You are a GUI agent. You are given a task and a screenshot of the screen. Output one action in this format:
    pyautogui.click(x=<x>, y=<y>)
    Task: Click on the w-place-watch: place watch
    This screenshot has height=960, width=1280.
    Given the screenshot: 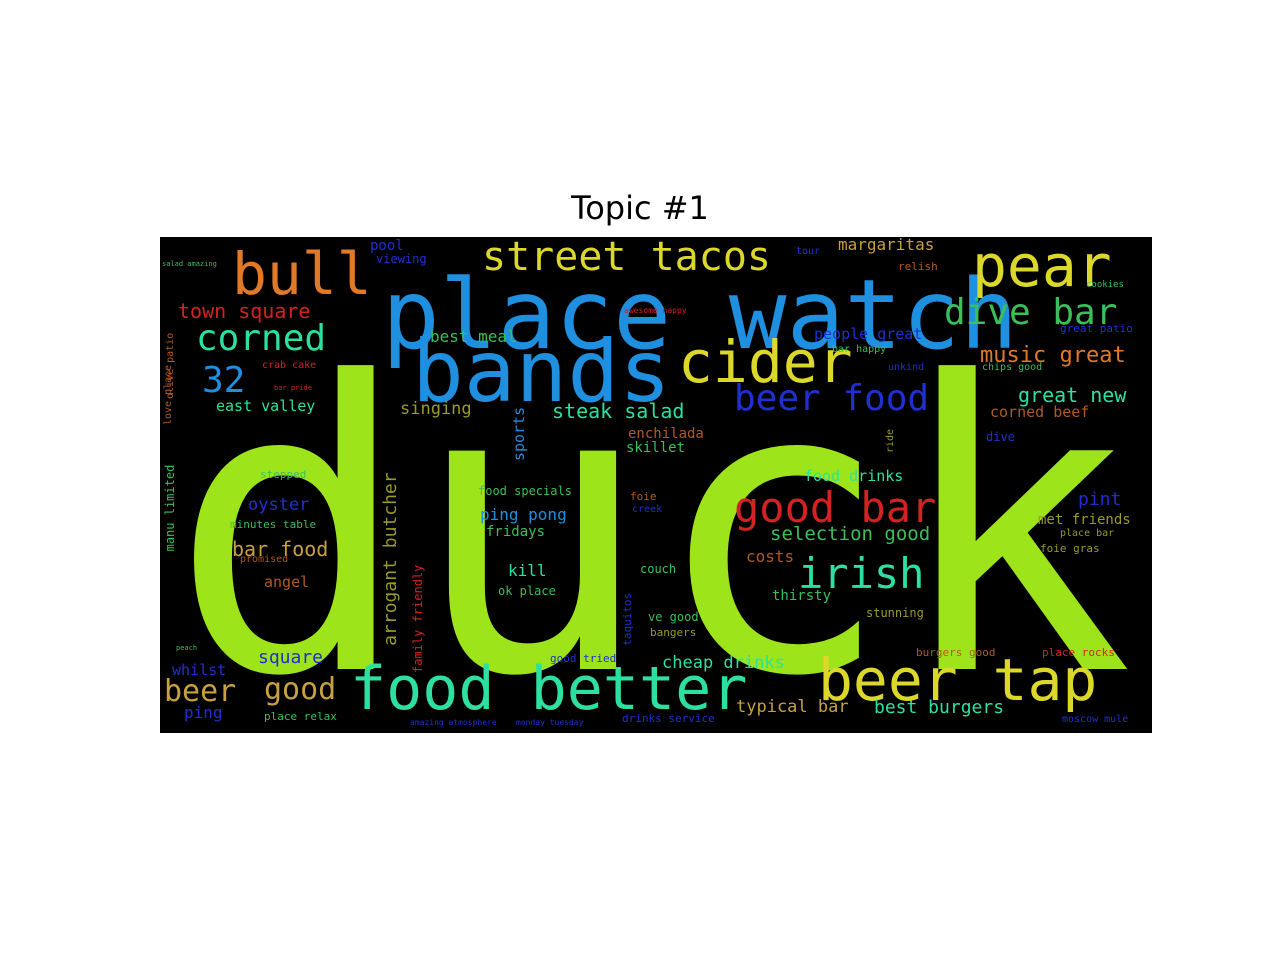 What is the action you would take?
    pyautogui.click(x=700, y=315)
    